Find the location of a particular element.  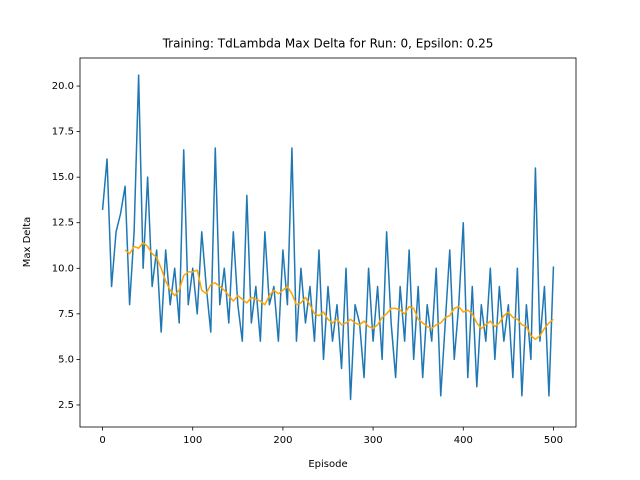

x-tick-label: 400 is located at coordinates (463, 440).